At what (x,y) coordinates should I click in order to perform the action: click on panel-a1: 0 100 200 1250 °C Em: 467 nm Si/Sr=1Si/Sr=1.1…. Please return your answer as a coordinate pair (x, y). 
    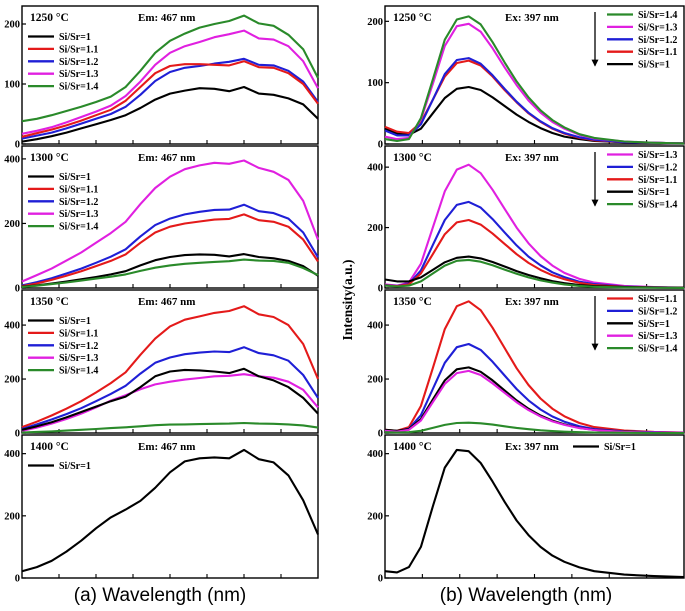
    Looking at the image, I should click on (161, 78).